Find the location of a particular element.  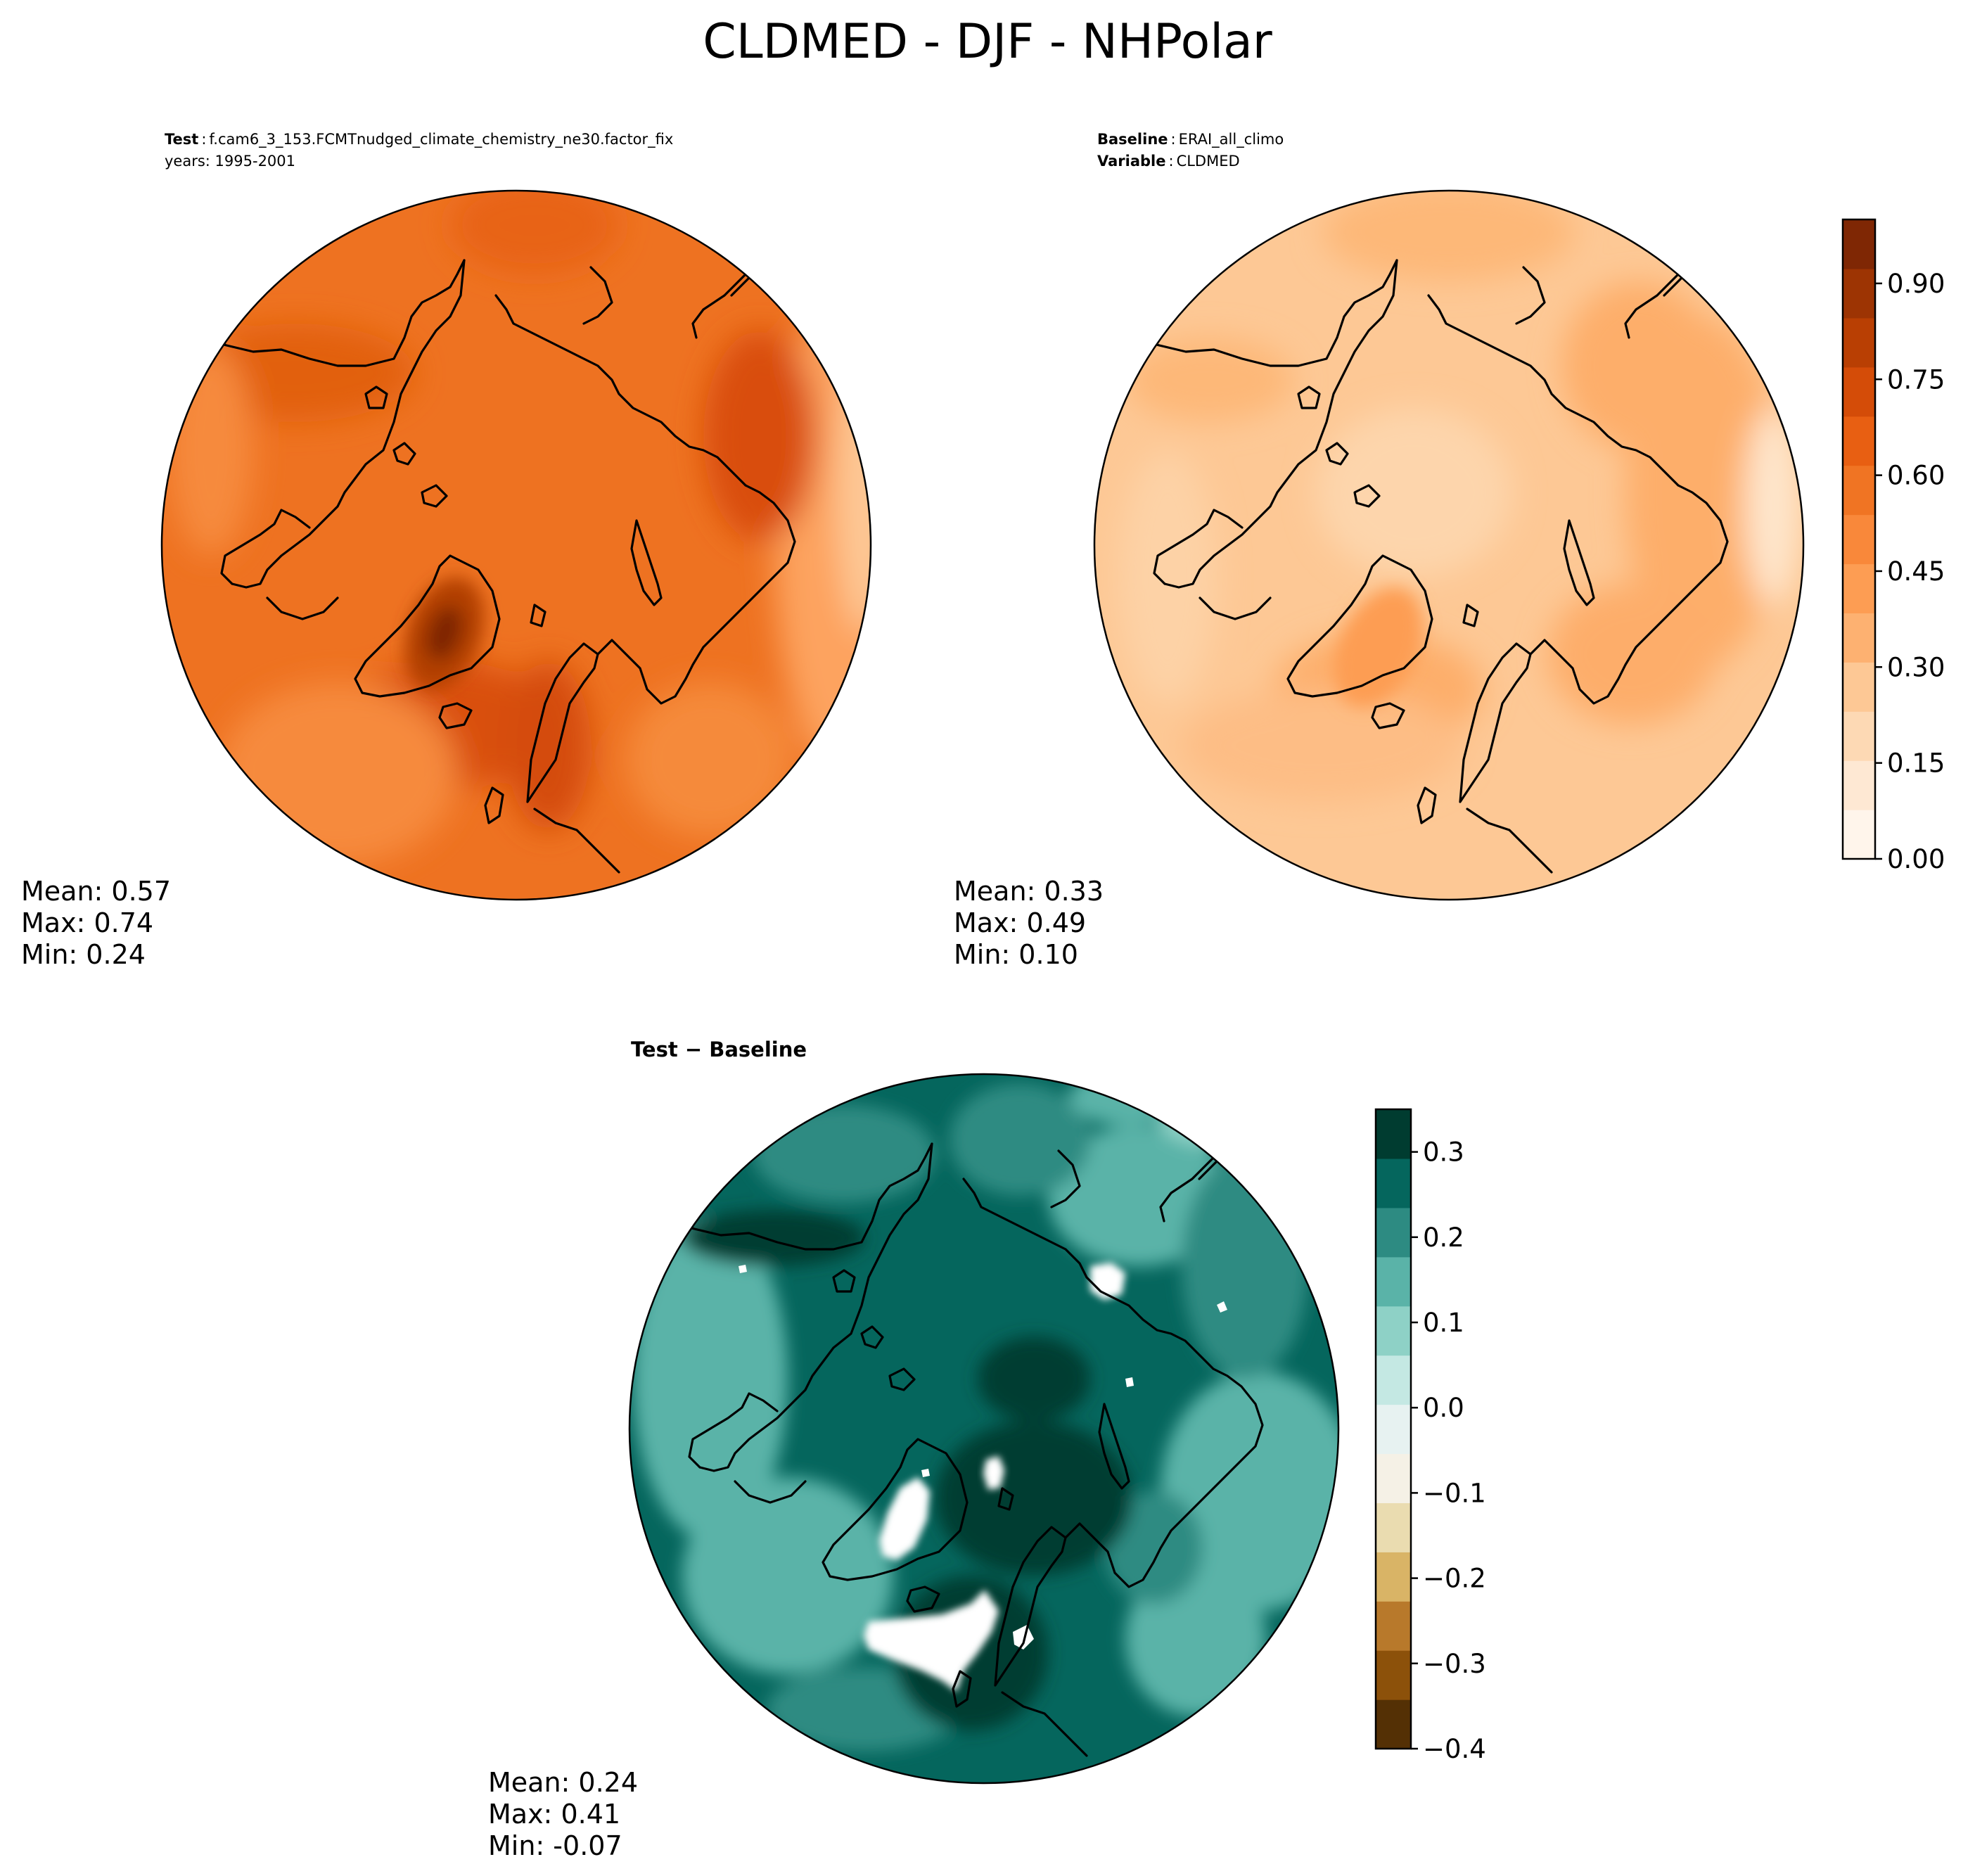

test-coast-uk is located at coordinates (494, 805).